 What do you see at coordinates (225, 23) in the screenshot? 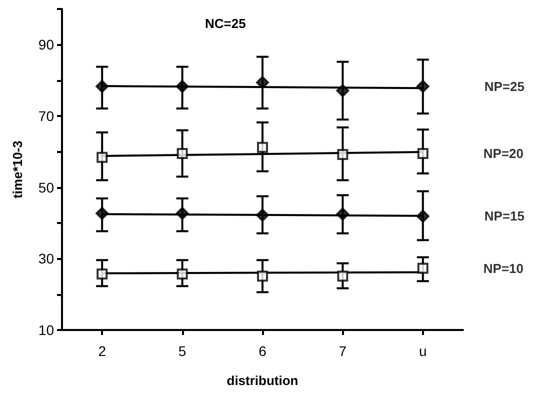
I see `text: NC=25` at bounding box center [225, 23].